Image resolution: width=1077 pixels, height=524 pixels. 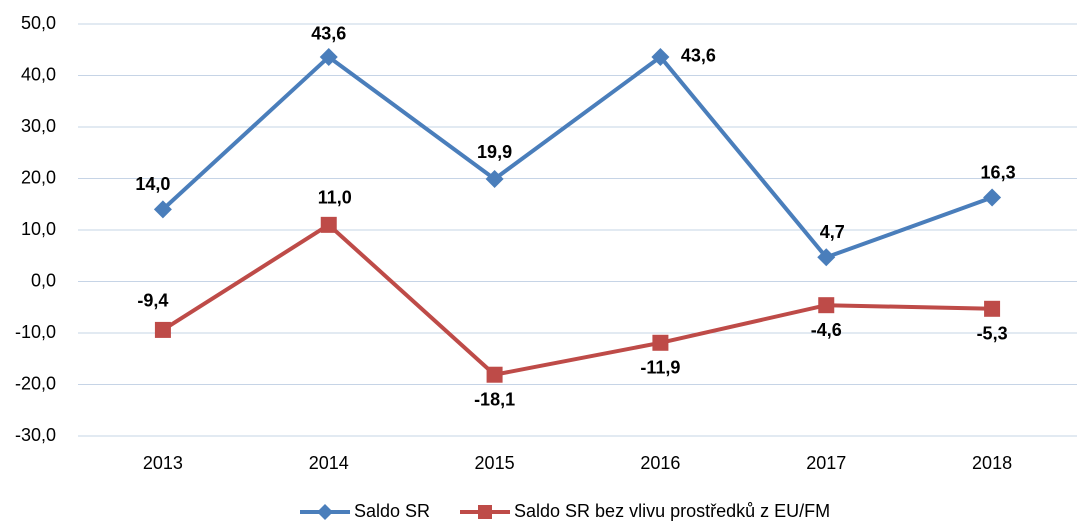 I want to click on data-label: 14,0, so click(x=152, y=184).